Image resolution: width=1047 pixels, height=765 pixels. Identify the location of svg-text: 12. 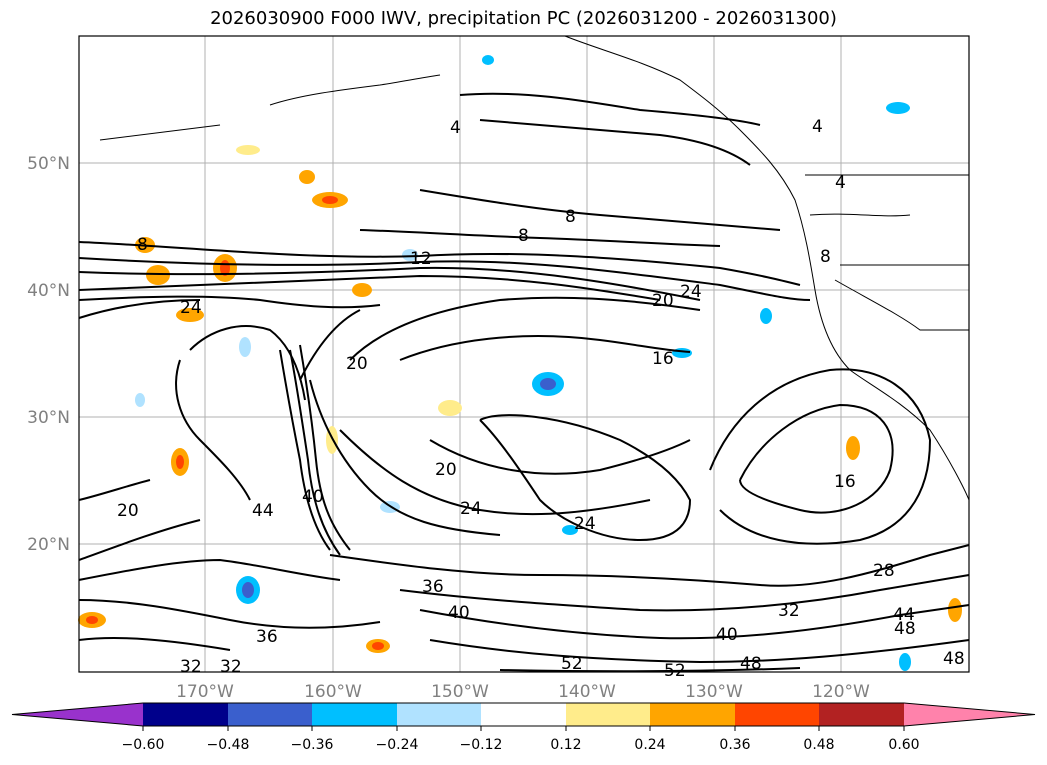
(421, 259).